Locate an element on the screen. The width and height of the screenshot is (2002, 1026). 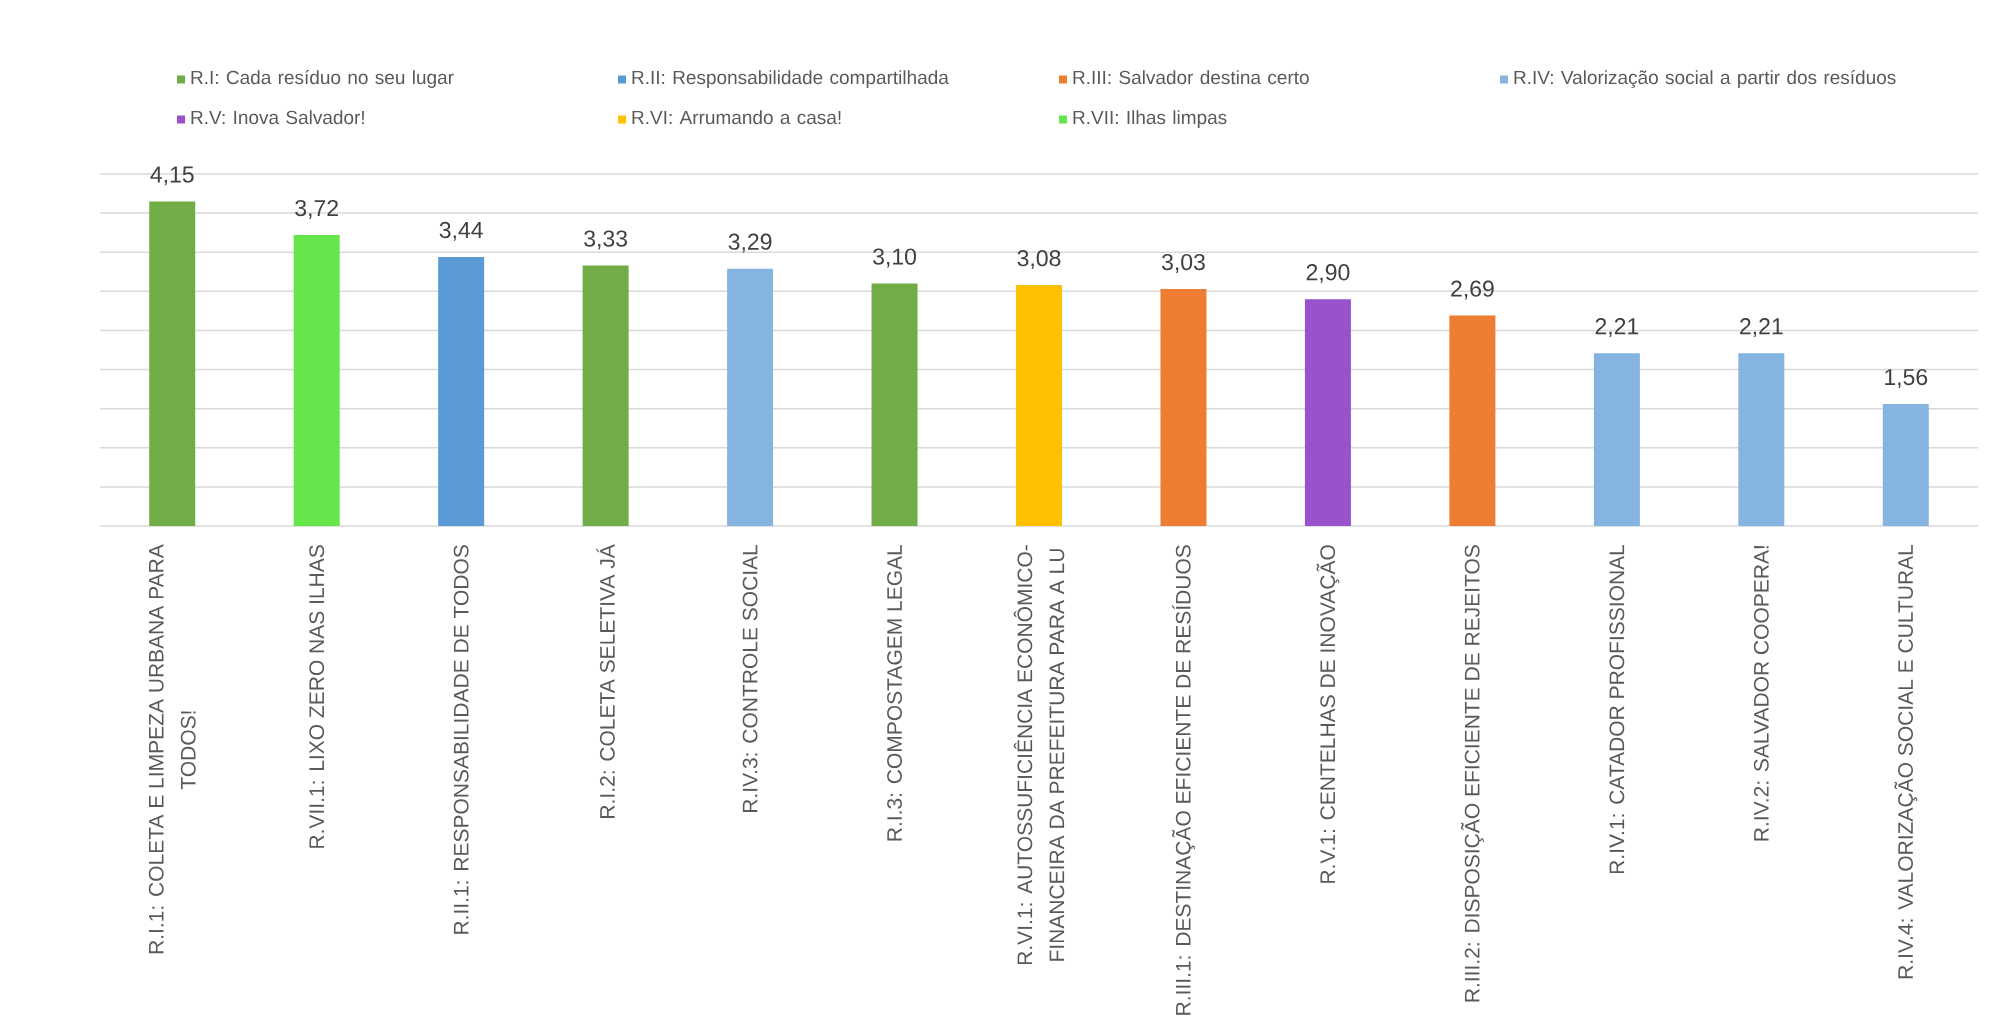
x-tick-label: R.III.1: DESTINAÇÃO EFICIENTE DE RESÍDUOS is located at coordinates (1183, 780).